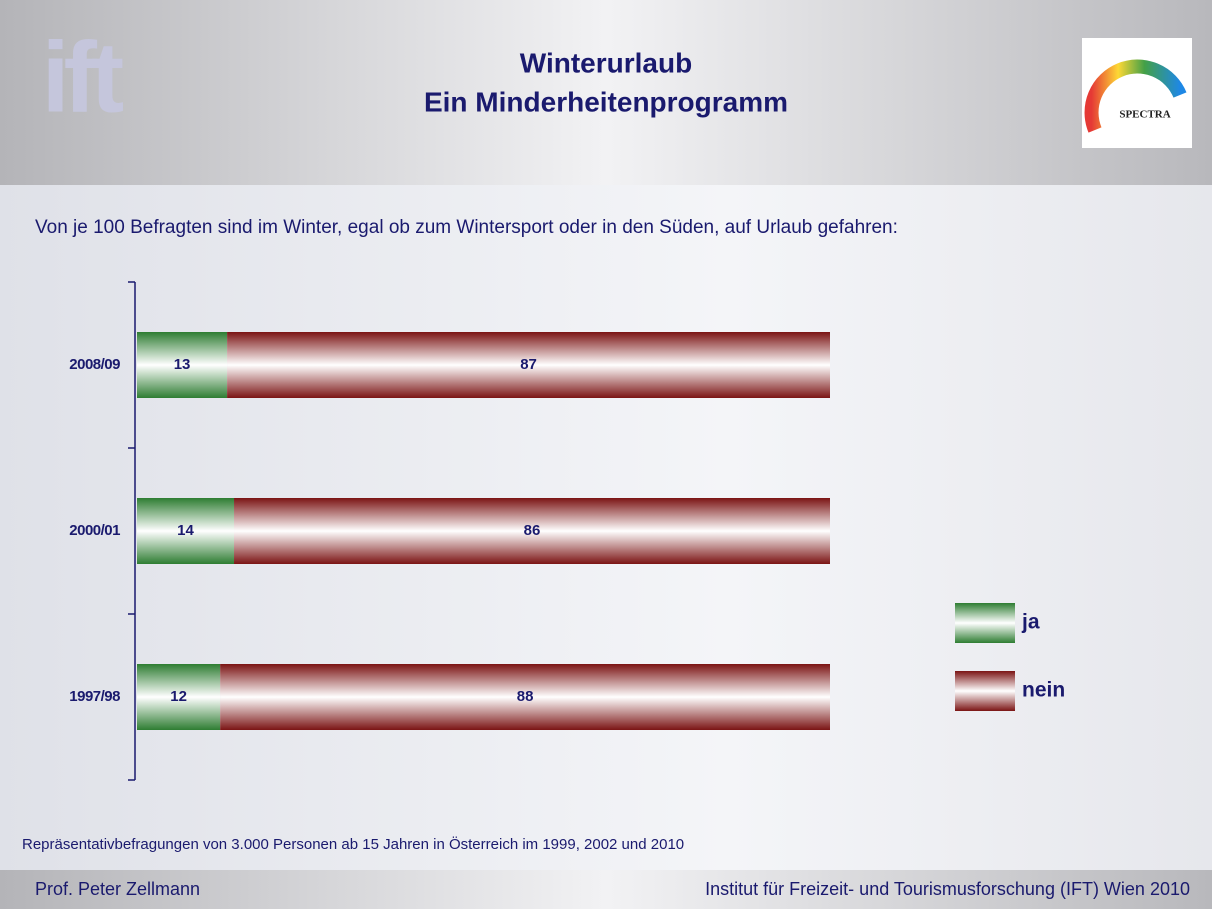 The height and width of the screenshot is (909, 1212). I want to click on data-label: 86, so click(532, 530).